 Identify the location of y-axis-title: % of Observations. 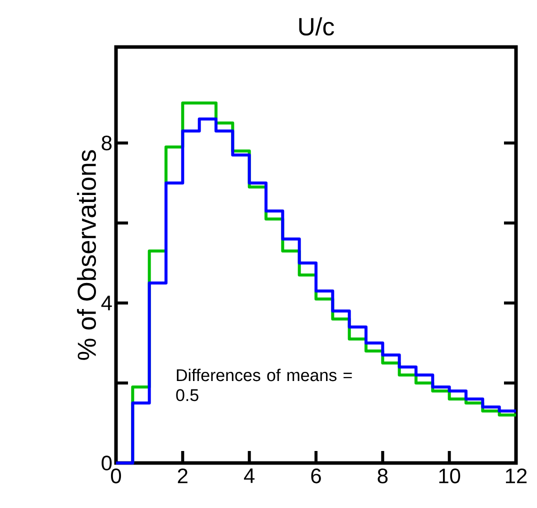
(86, 255).